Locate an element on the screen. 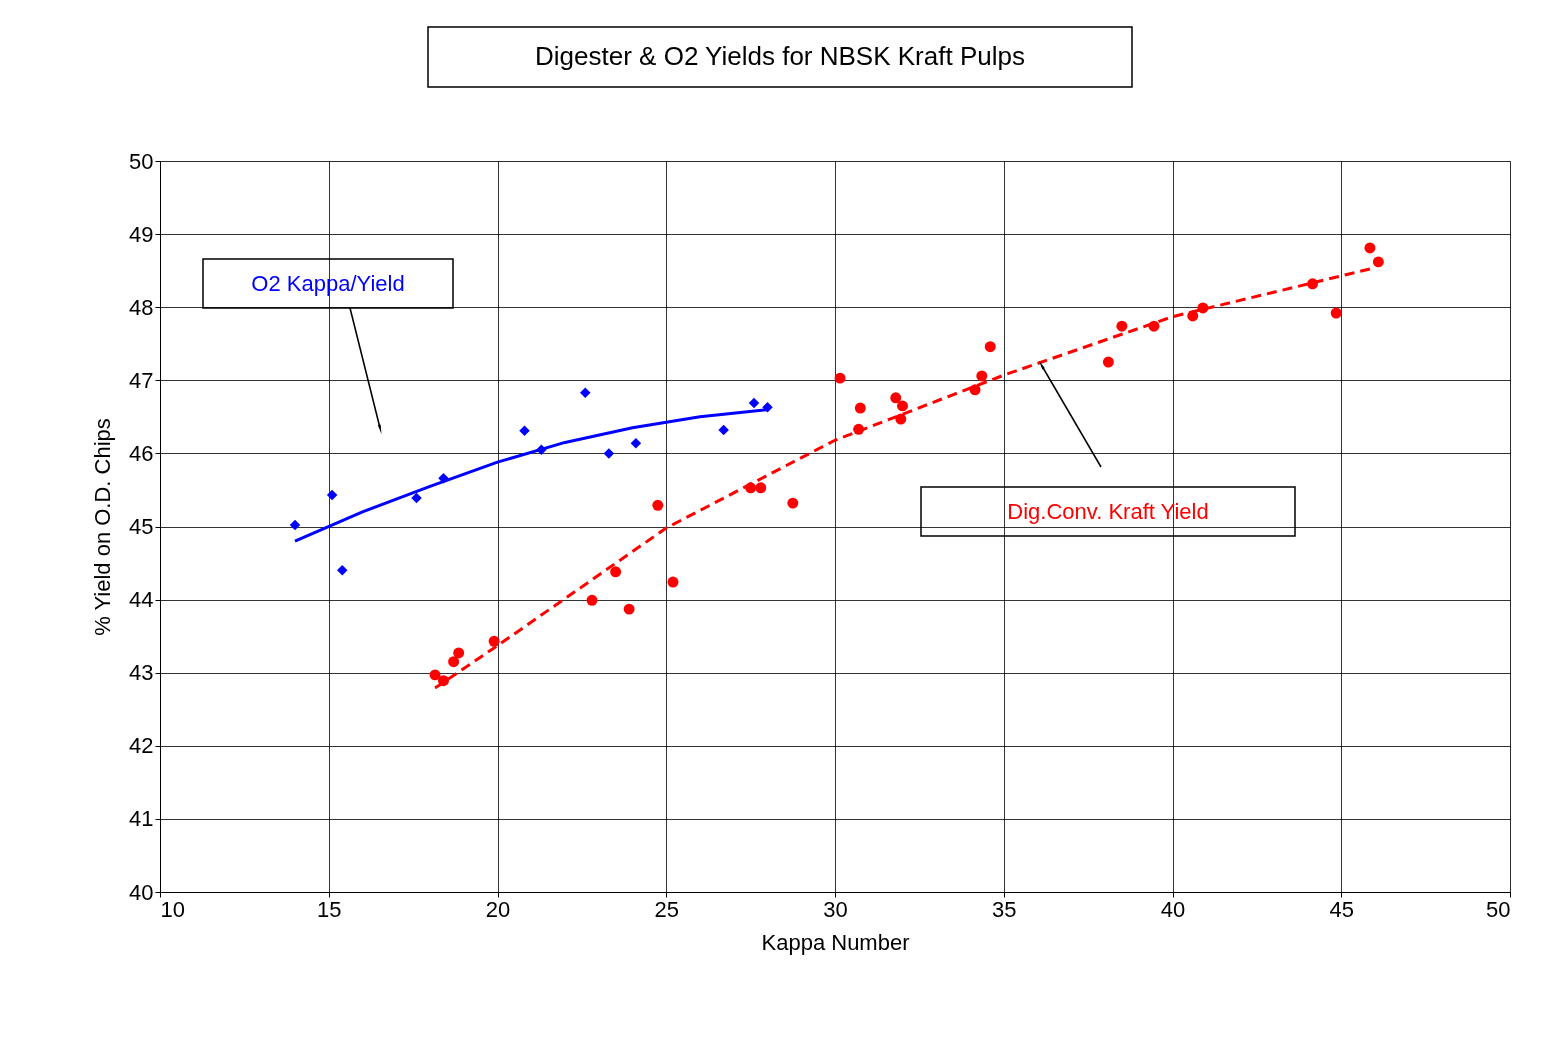 The width and height of the screenshot is (1557, 1055). x-tick-label: 50 is located at coordinates (1498, 909).